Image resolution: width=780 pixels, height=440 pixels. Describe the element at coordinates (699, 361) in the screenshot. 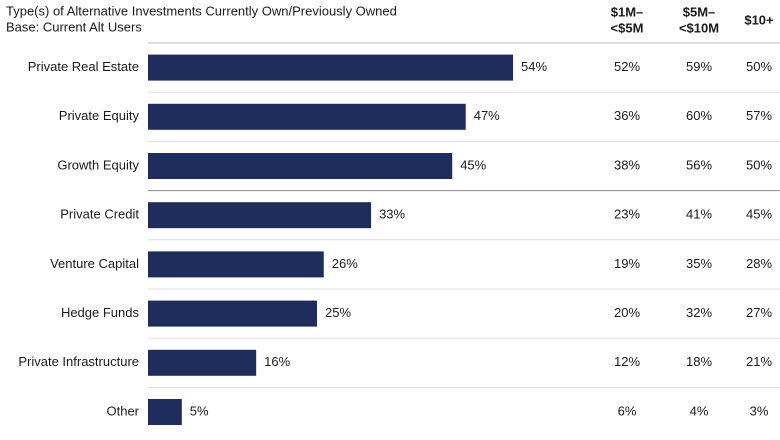

I see `table-cell: 18%` at that location.